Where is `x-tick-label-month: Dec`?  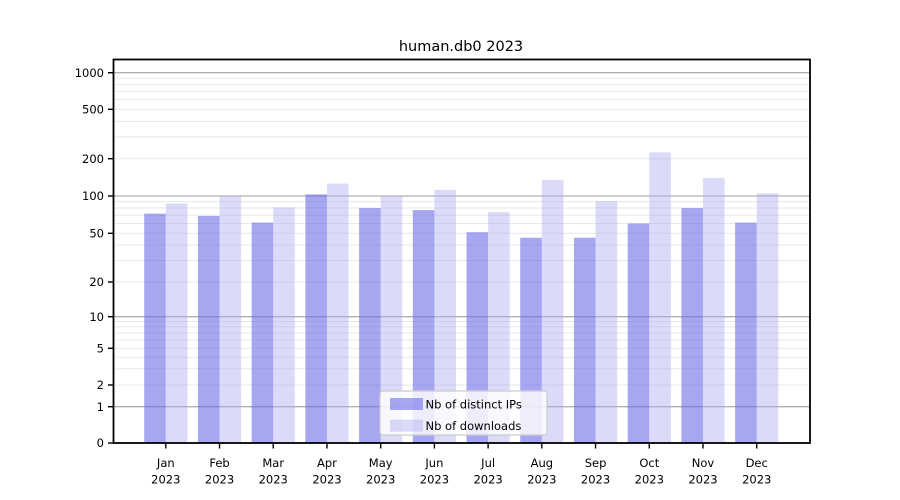
x-tick-label-month: Dec is located at coordinates (757, 463).